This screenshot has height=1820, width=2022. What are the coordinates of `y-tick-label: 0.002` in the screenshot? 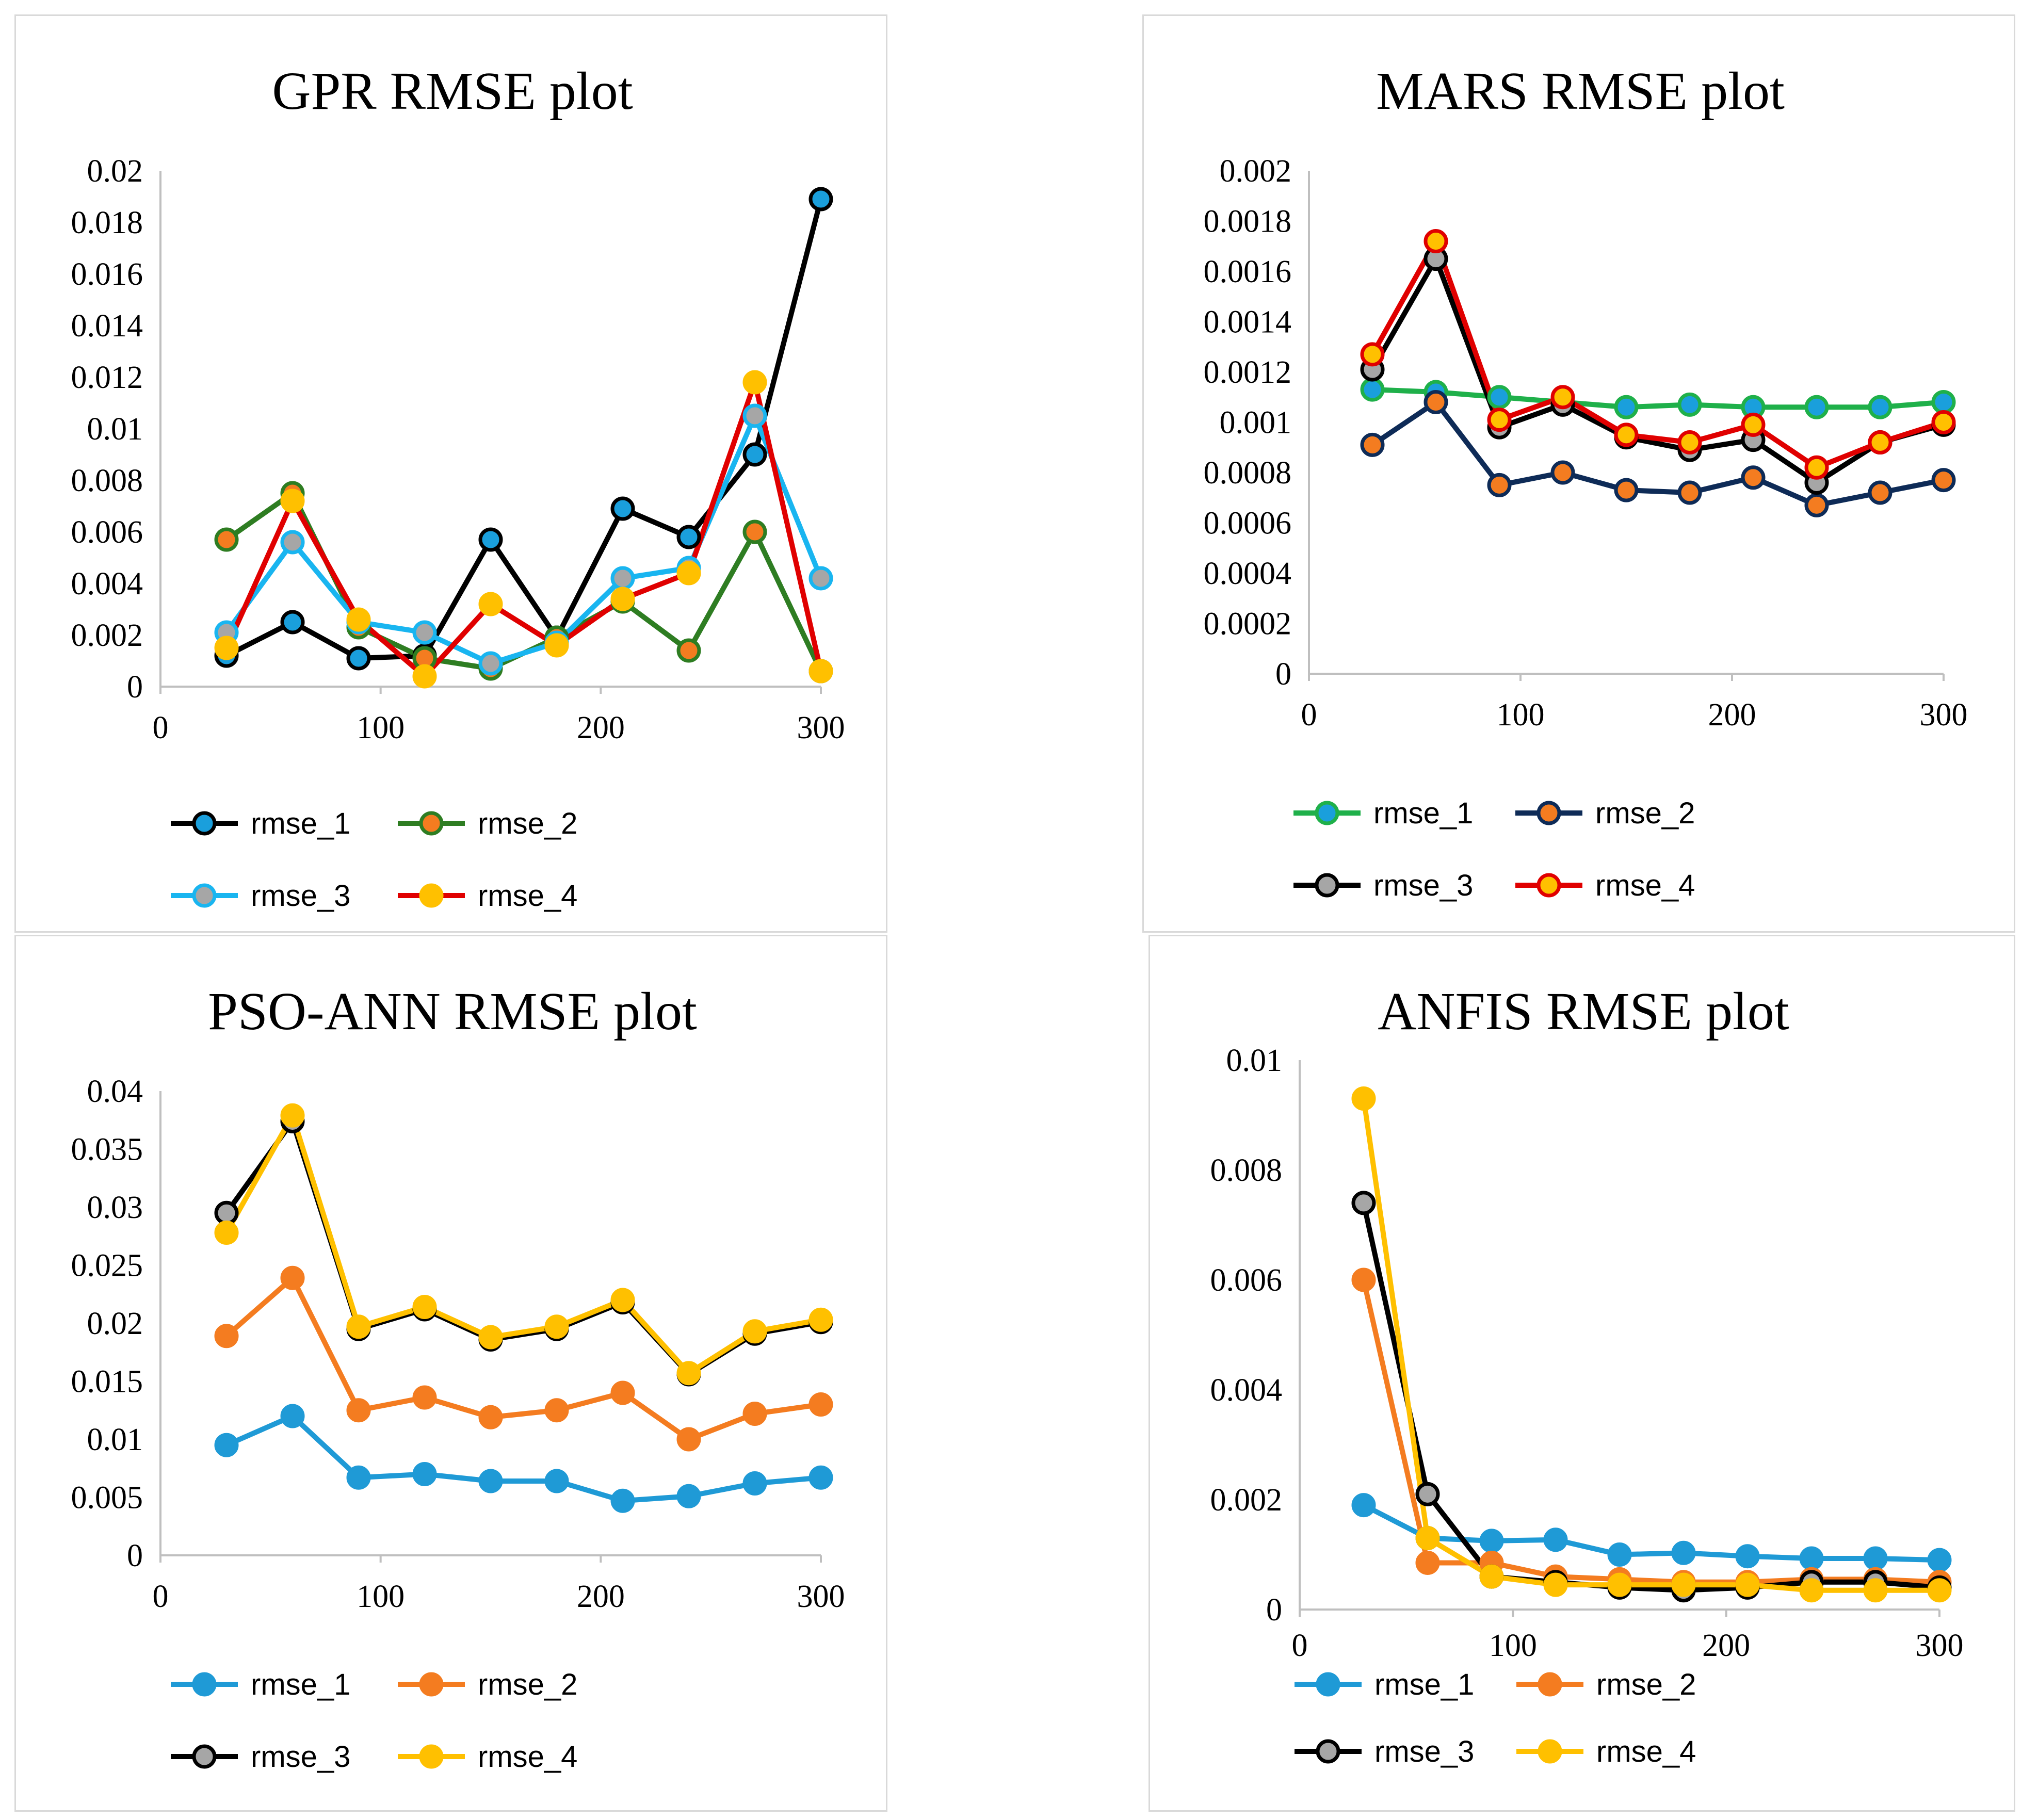 It's located at (1246, 1501).